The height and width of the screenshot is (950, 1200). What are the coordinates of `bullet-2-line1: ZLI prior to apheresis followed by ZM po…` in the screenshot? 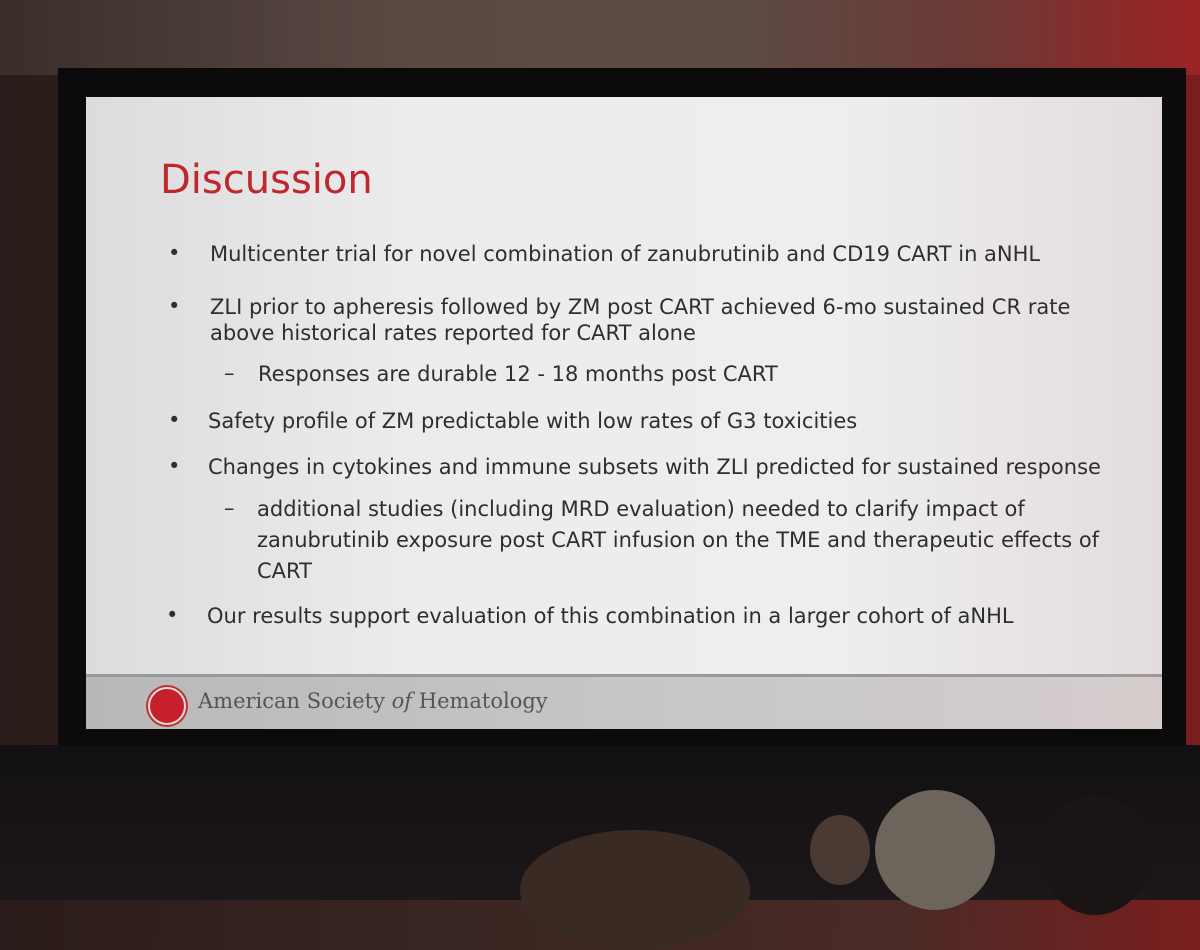 It's located at (640, 307).